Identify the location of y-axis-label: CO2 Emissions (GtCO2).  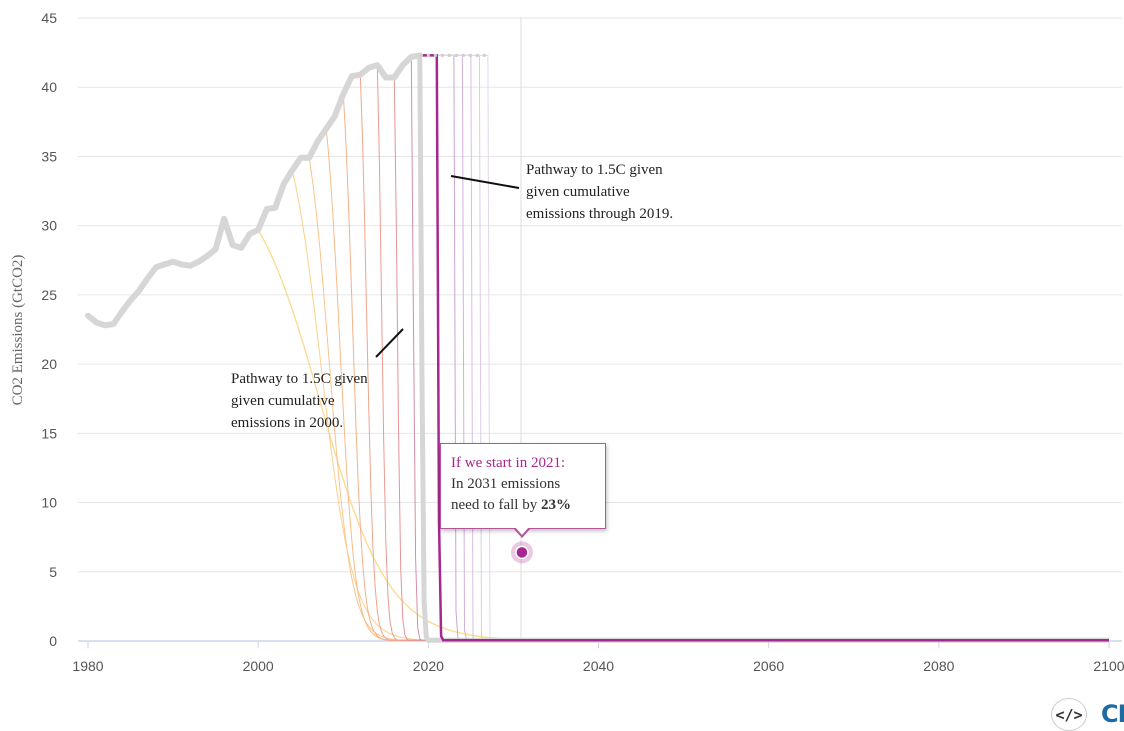
(18, 330).